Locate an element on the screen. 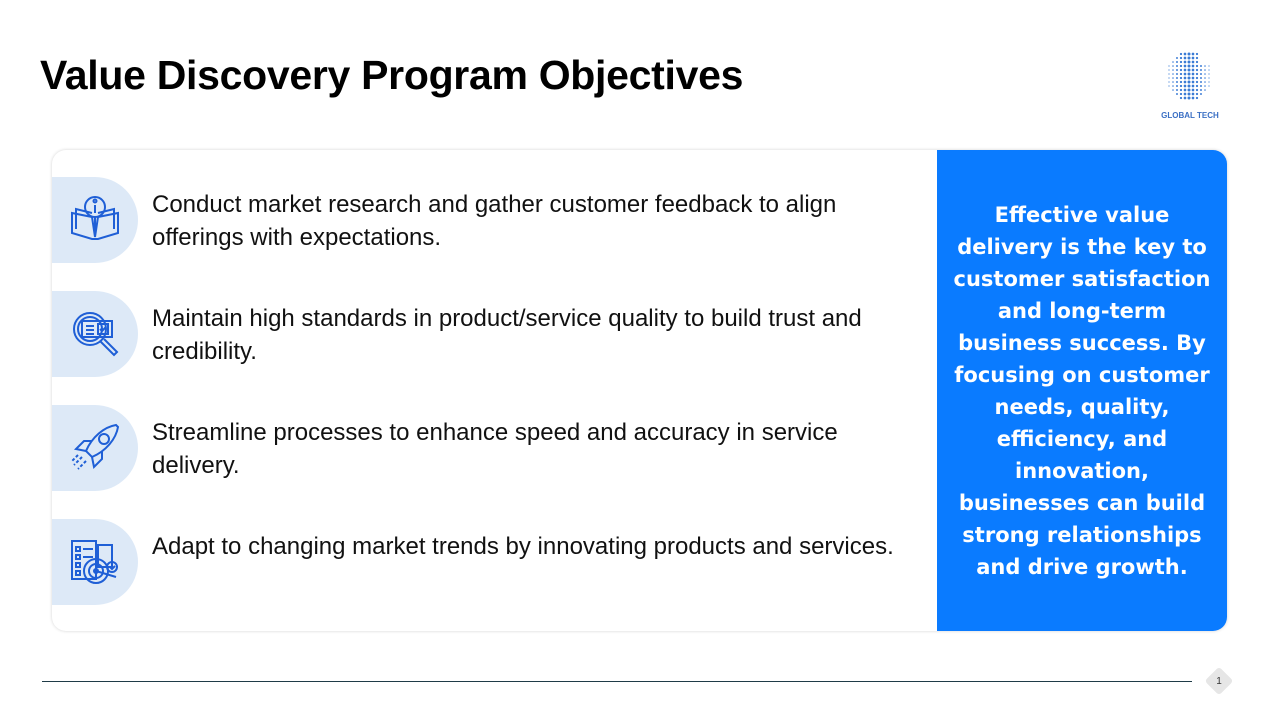  magnifier-checklist-icon is located at coordinates (95, 334).